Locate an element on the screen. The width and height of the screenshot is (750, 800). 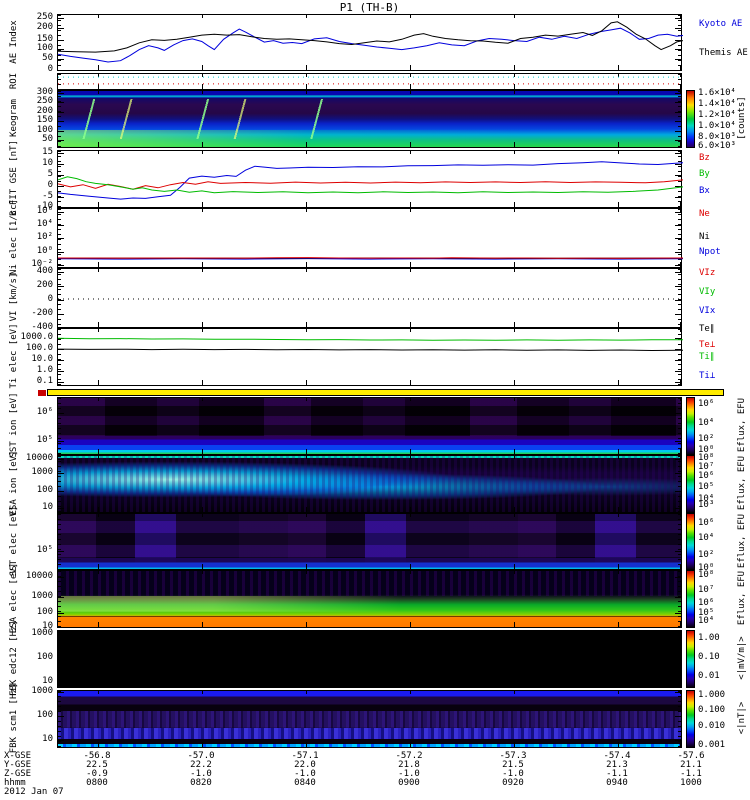
y-tick-label: 1.0 is located at coordinates (44, 369).